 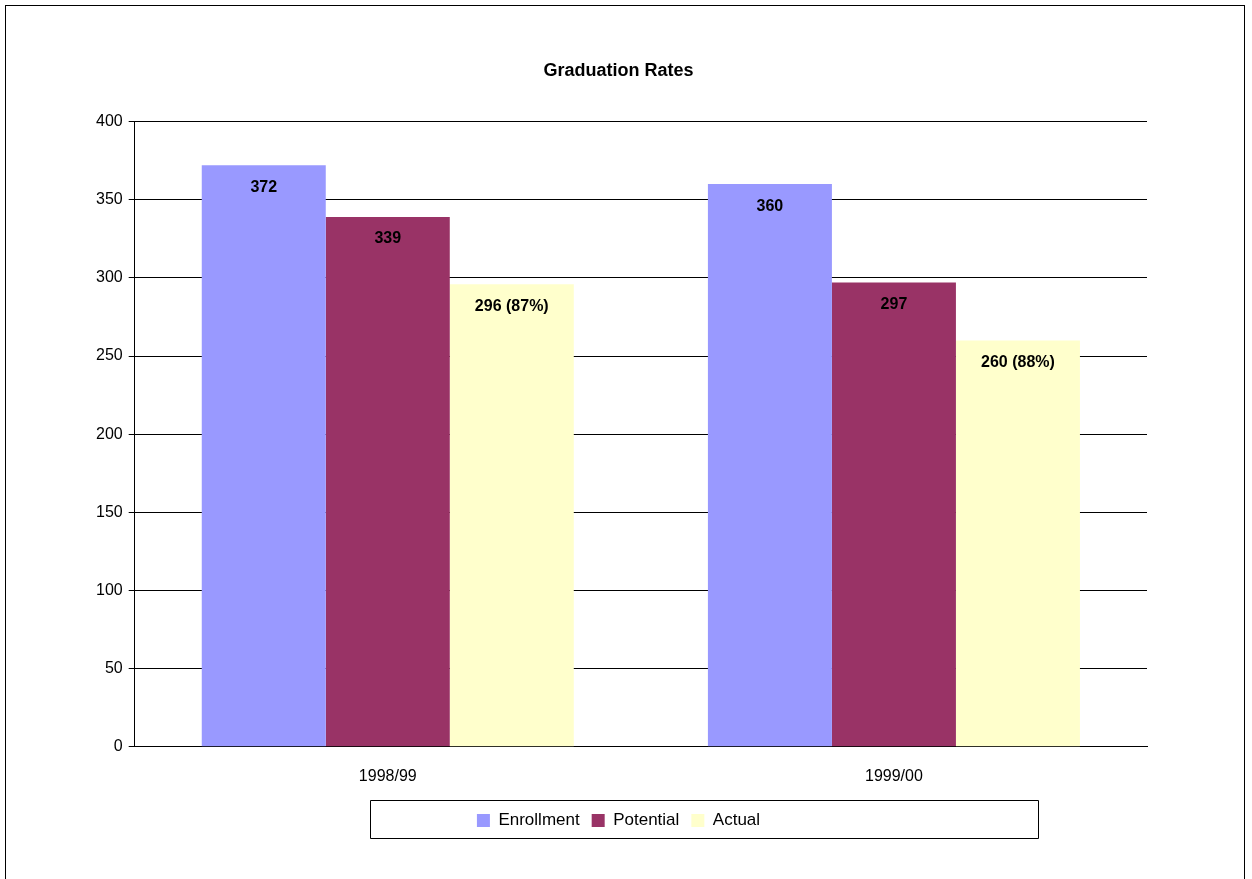 What do you see at coordinates (618, 69) in the screenshot?
I see `chart-title: Graduation Rates` at bounding box center [618, 69].